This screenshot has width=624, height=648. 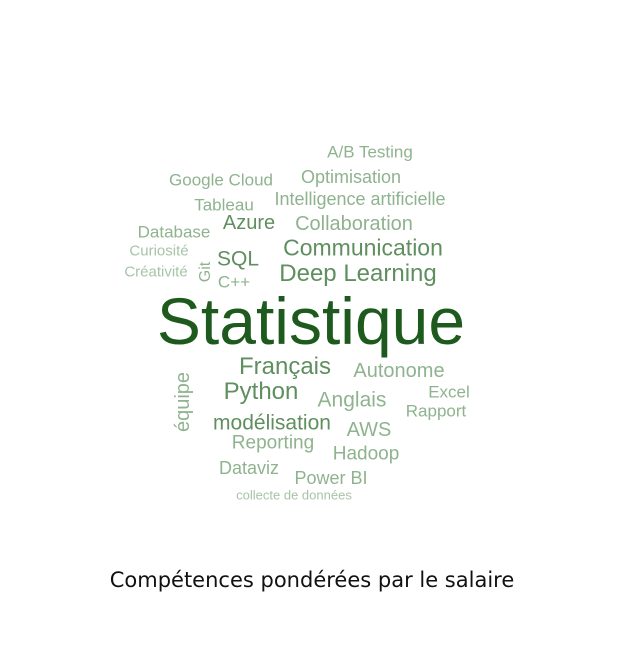 What do you see at coordinates (352, 400) in the screenshot?
I see `word-anglais: Anglais` at bounding box center [352, 400].